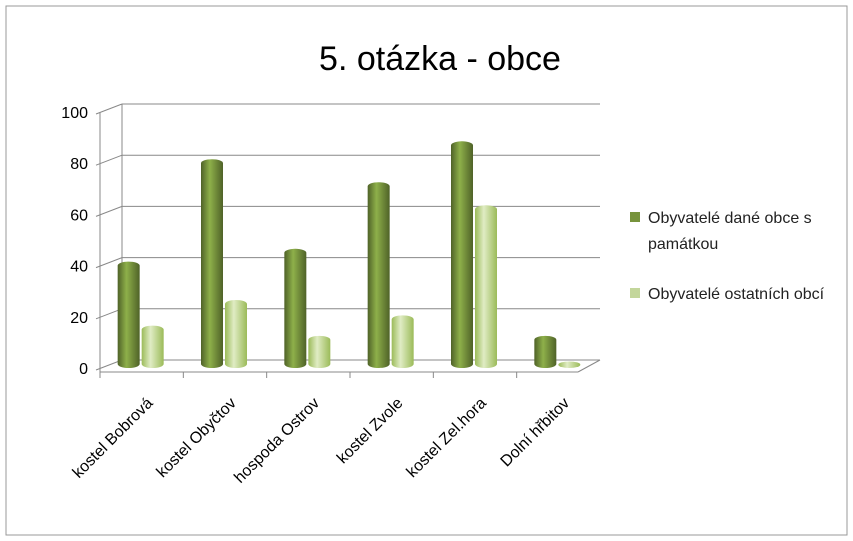 Image resolution: width=853 pixels, height=541 pixels. I want to click on legend-item: Obyvatelé dané obce s památkou, so click(737, 232).